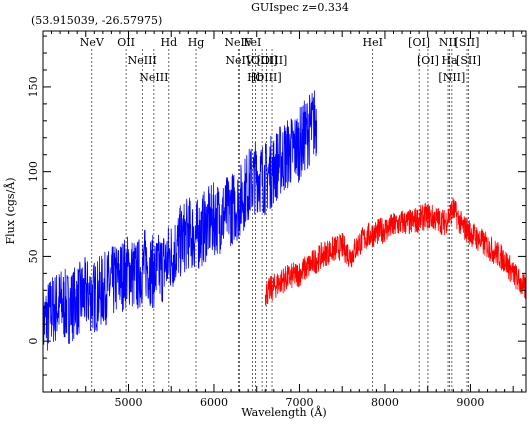  Describe the element at coordinates (448, 42) in the screenshot. I see `emission-line-label: NII` at that location.